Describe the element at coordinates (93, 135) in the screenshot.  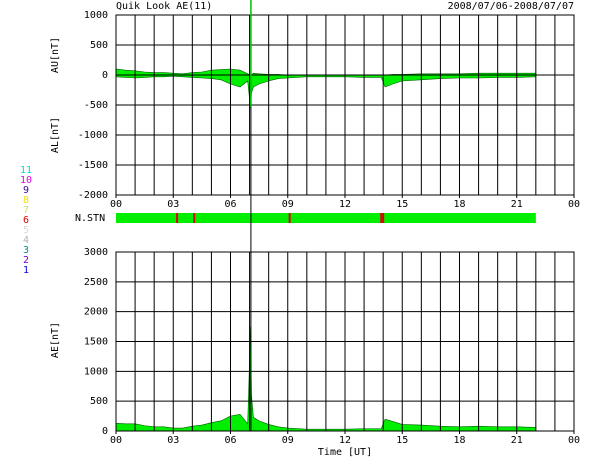
I see `y-tick-label: -1000` at that location.